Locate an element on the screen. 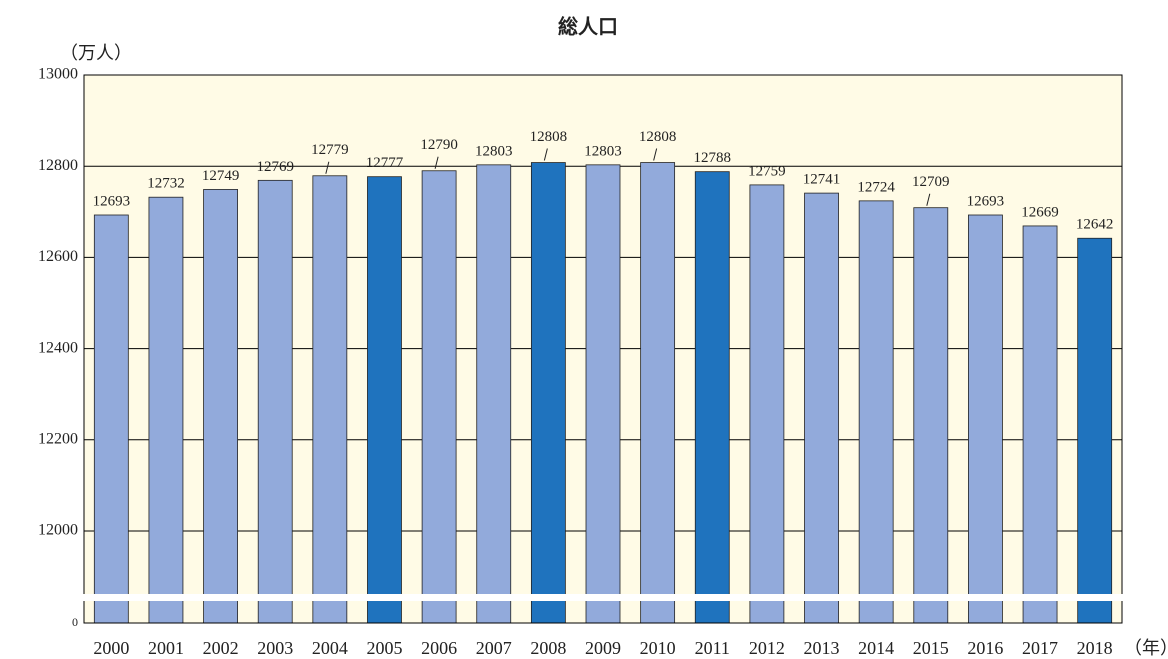 This screenshot has height=659, width=1168. x-tick-label: 2004 is located at coordinates (330, 648).